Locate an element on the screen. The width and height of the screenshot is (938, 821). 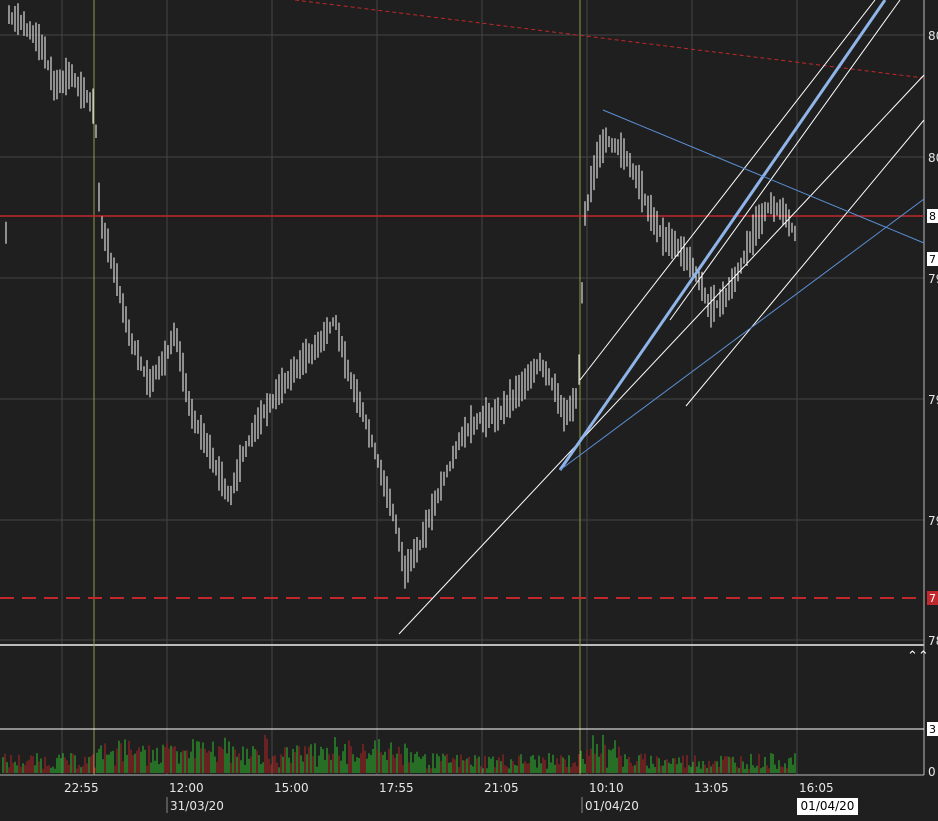
time-label: 17:55 is located at coordinates (396, 788).